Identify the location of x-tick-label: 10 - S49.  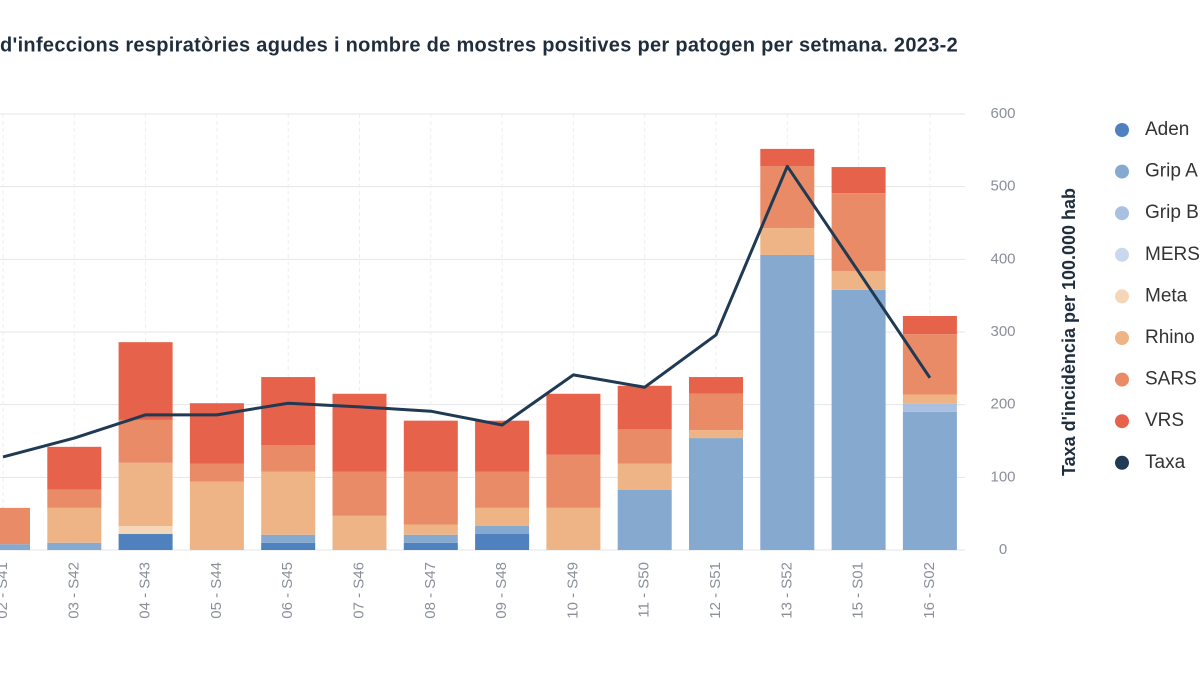
(572, 590).